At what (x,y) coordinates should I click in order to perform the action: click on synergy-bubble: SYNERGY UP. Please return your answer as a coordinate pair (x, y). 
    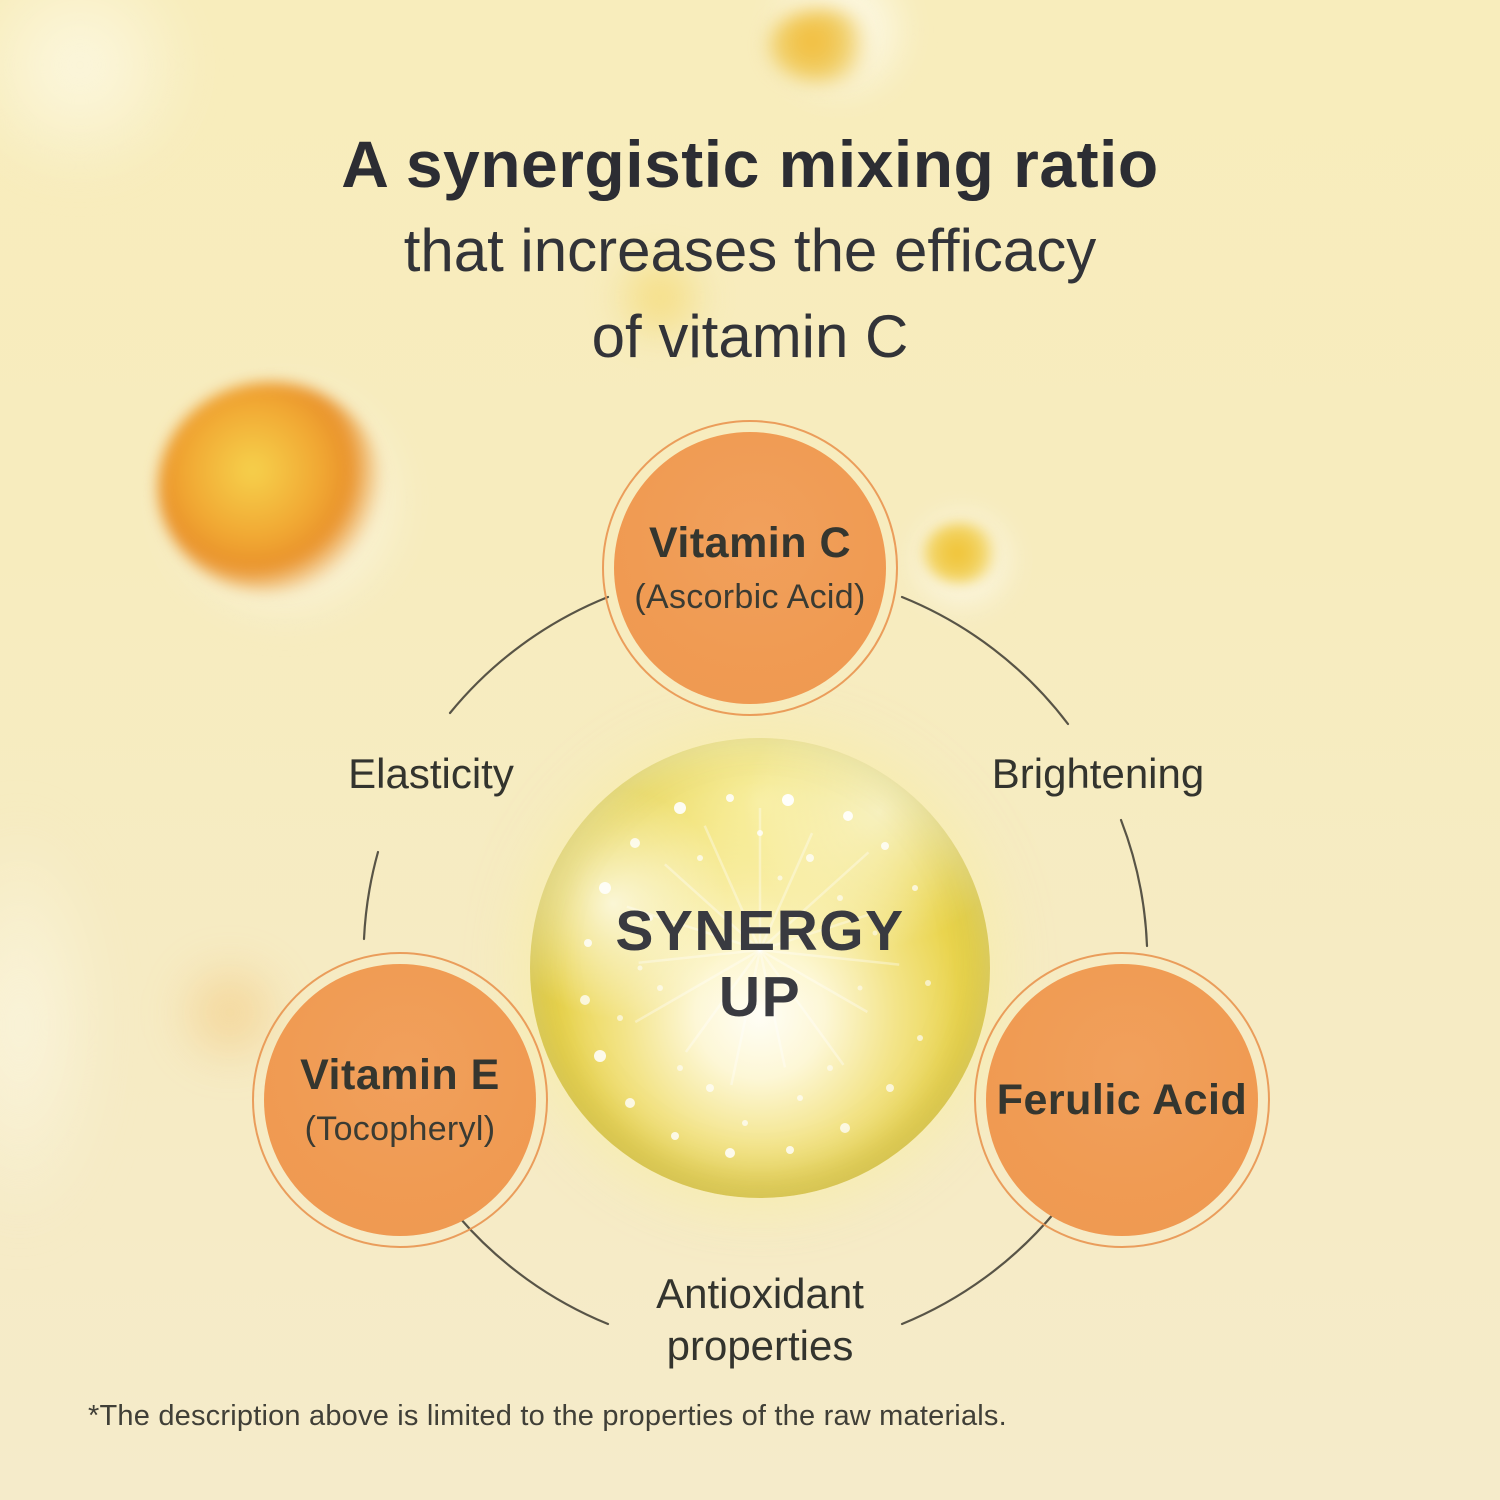
    Looking at the image, I should click on (760, 968).